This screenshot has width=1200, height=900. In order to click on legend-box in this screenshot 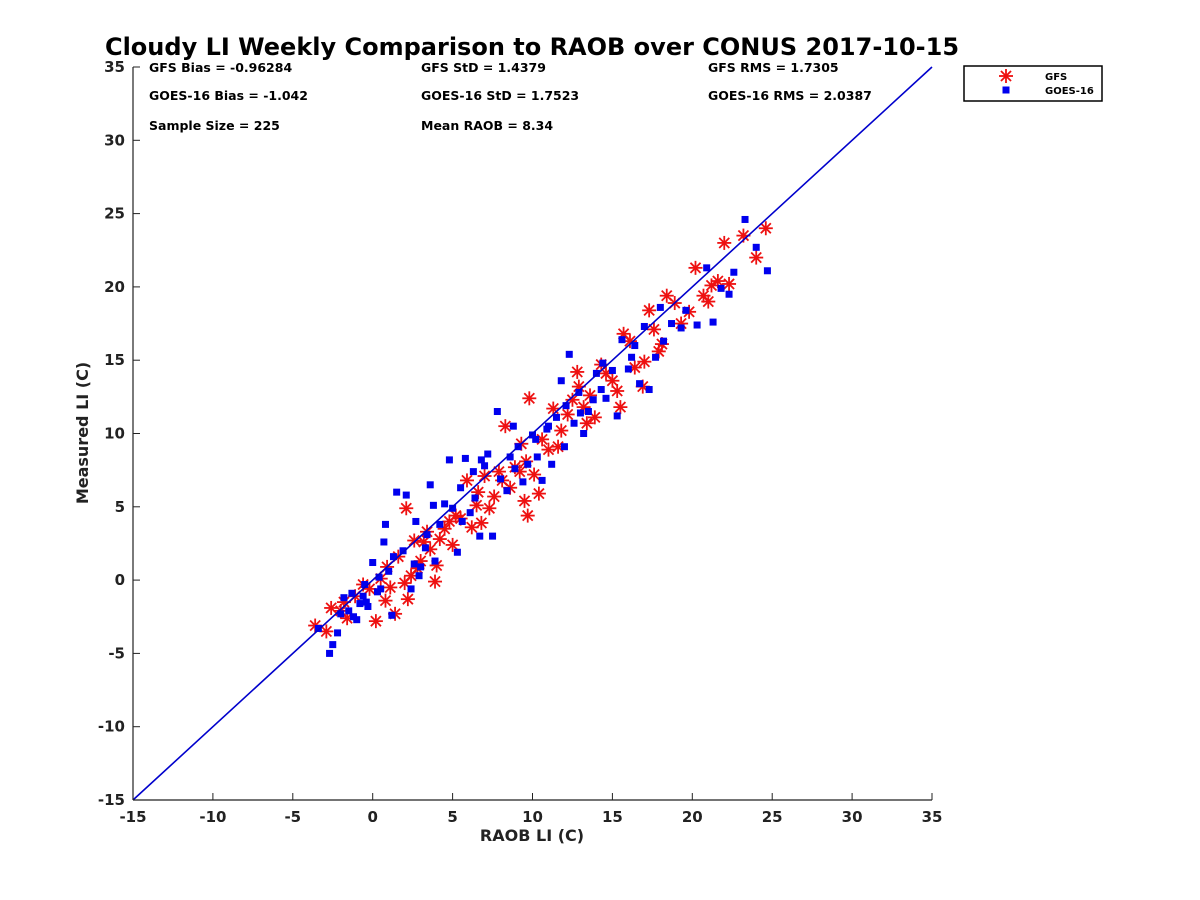, I will do `click(1033, 83)`.